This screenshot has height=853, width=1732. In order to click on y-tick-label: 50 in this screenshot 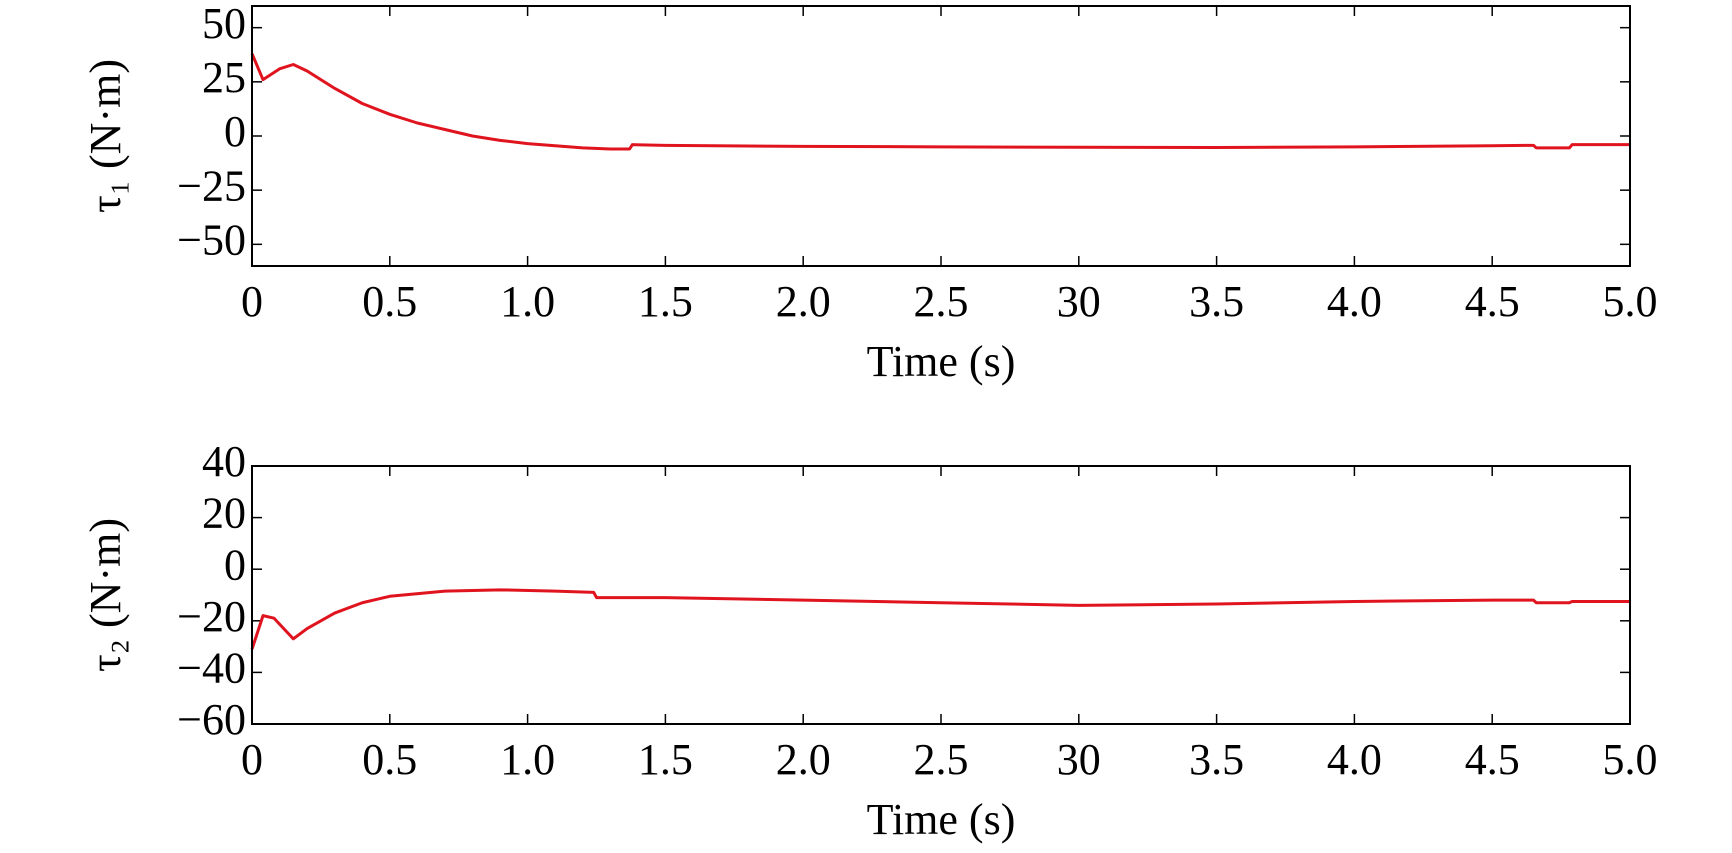, I will do `click(224, 24)`.